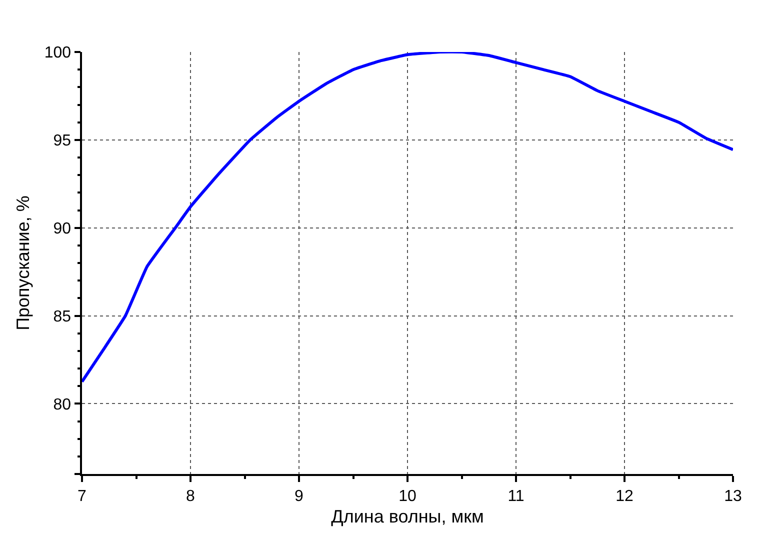 The width and height of the screenshot is (780, 551). What do you see at coordinates (516, 496) in the screenshot?
I see `x-tick-label: 11` at bounding box center [516, 496].